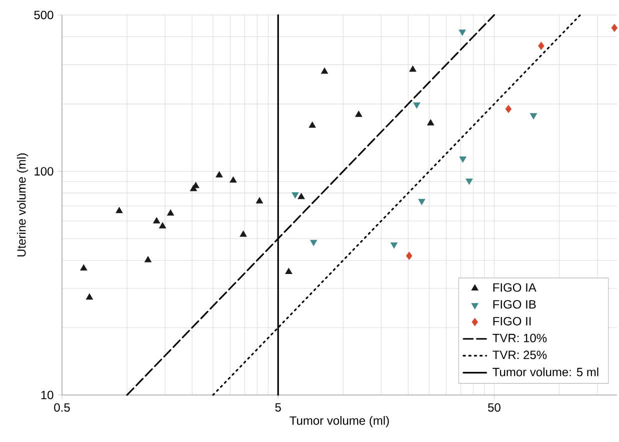 The height and width of the screenshot is (442, 619). I want to click on legend-label: FIGO IB, so click(514, 304).